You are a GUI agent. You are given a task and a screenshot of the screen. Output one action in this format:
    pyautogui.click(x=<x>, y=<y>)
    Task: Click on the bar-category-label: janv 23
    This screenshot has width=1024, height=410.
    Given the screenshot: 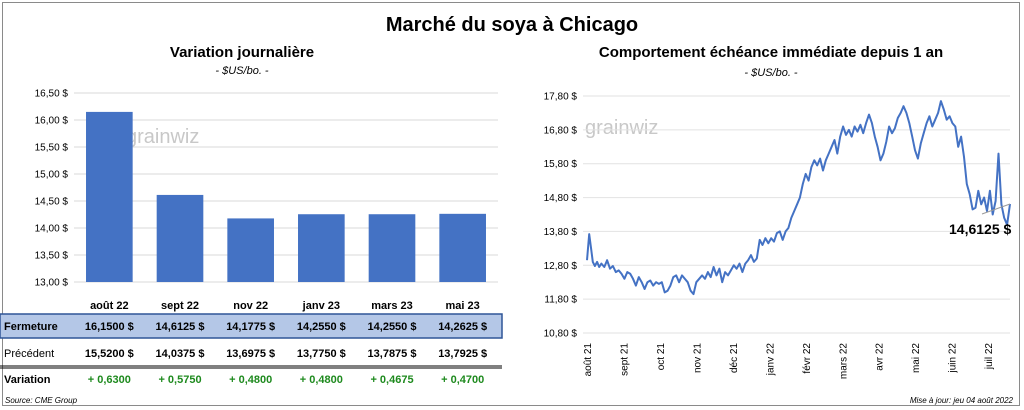 What is the action you would take?
    pyautogui.click(x=321, y=306)
    